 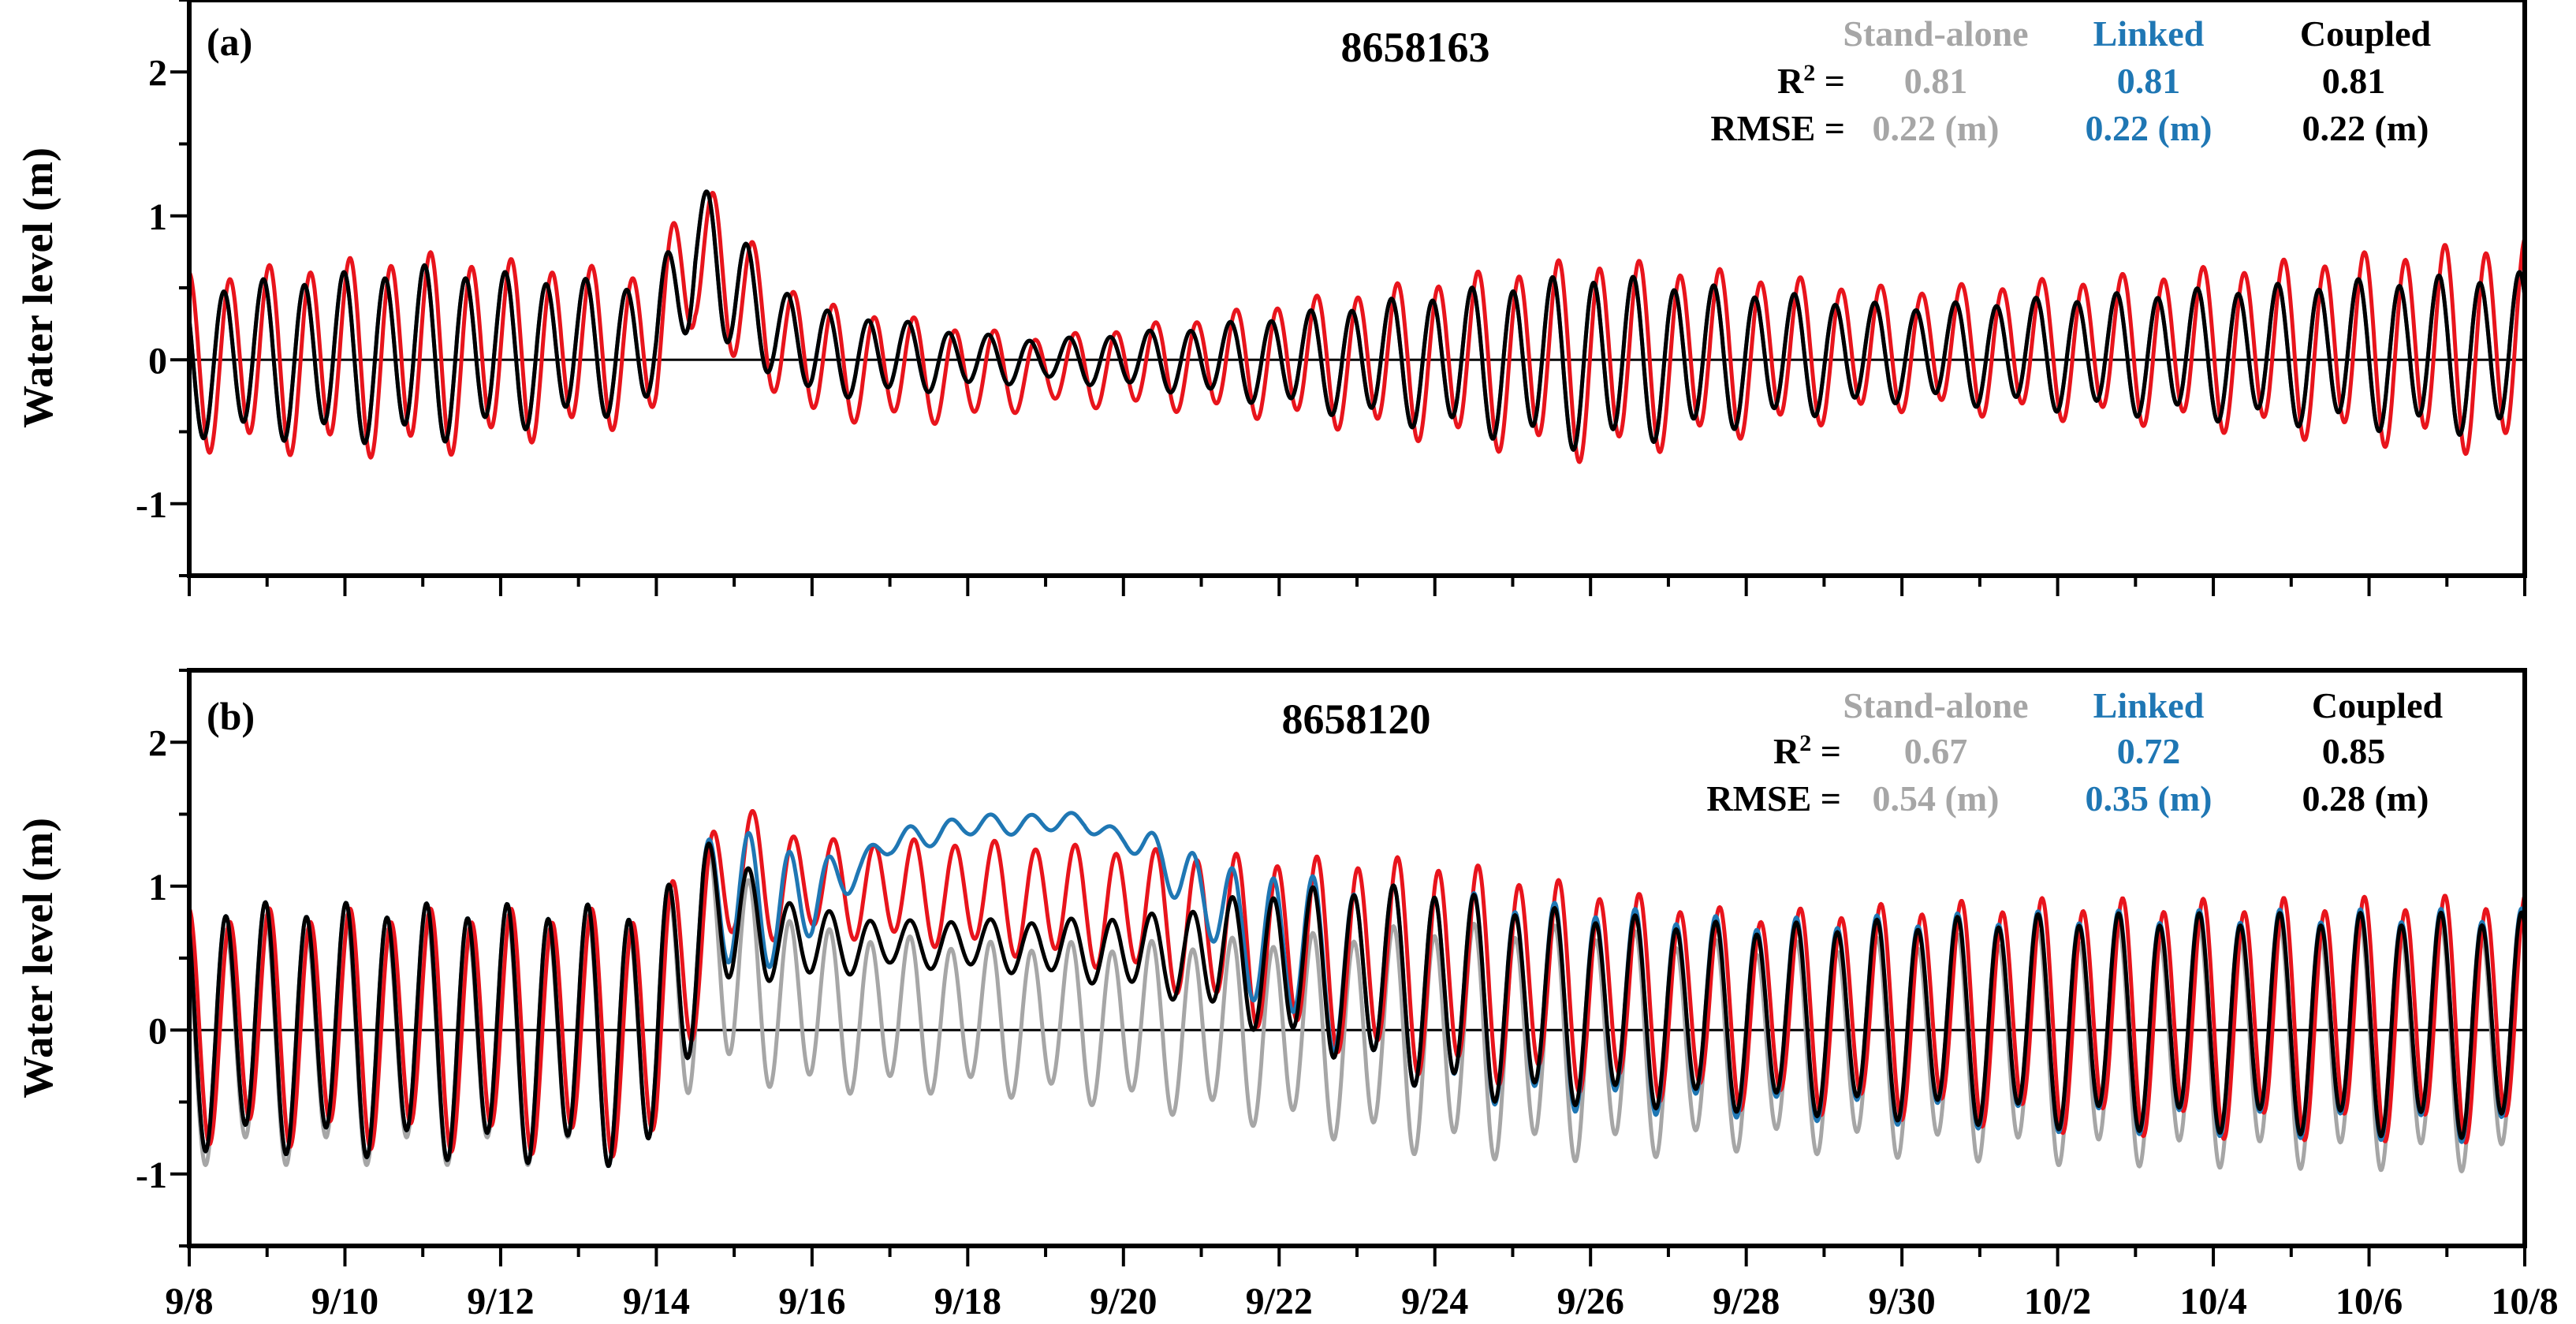 What do you see at coordinates (1747, 1301) in the screenshot?
I see `x-tick-label: 9/28` at bounding box center [1747, 1301].